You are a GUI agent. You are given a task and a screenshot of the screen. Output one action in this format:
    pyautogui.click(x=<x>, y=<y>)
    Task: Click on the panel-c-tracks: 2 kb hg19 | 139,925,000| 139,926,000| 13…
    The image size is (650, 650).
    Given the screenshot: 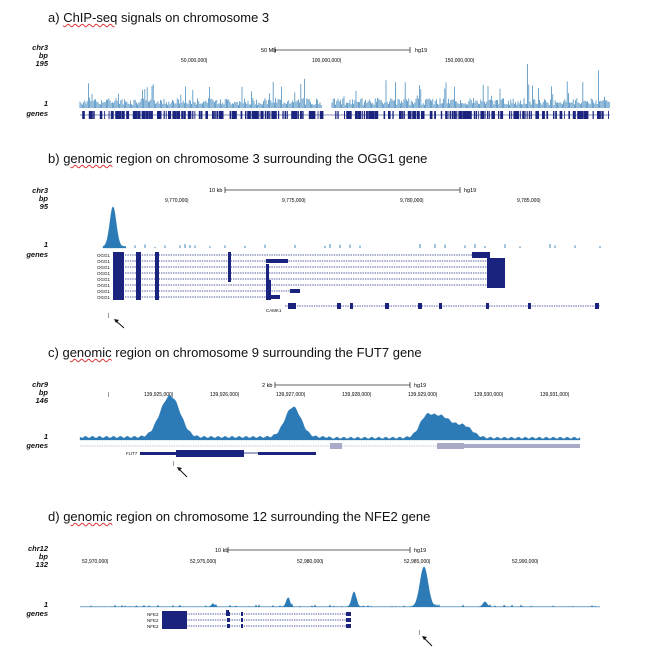 What is the action you would take?
    pyautogui.click(x=330, y=430)
    